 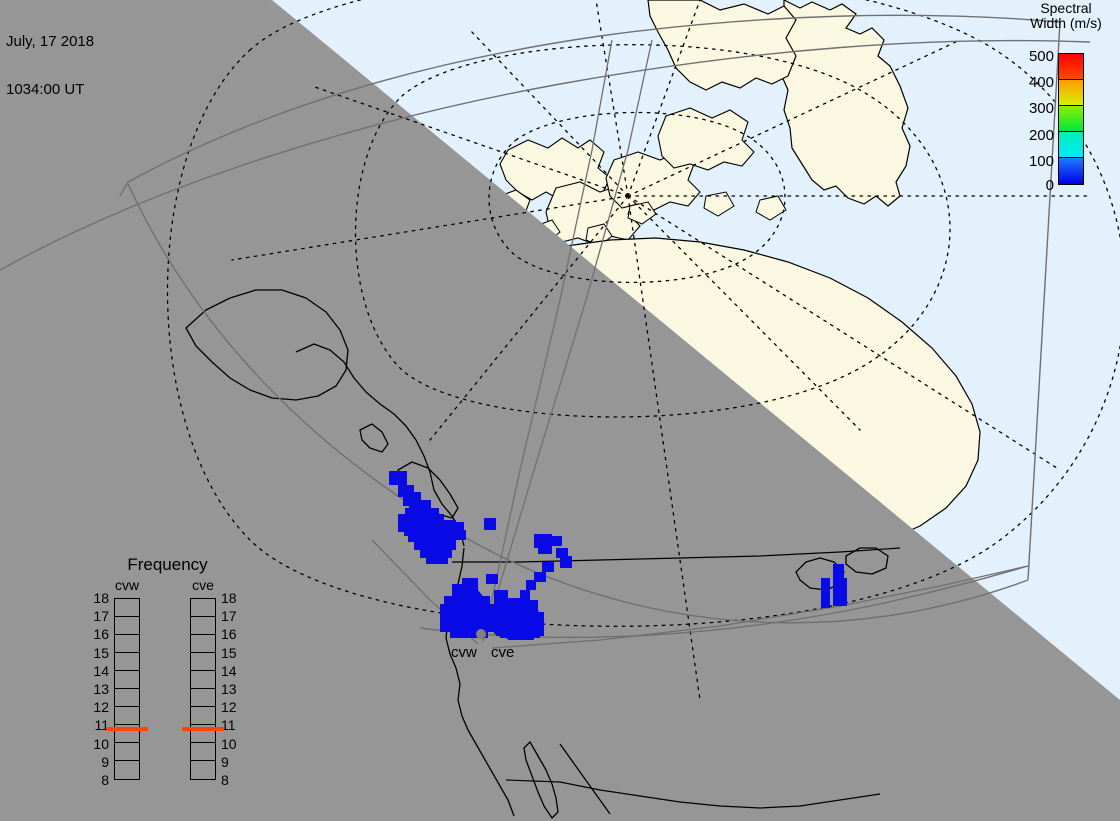 I want to click on frequency-tick-left-11: 11, so click(x=101, y=725).